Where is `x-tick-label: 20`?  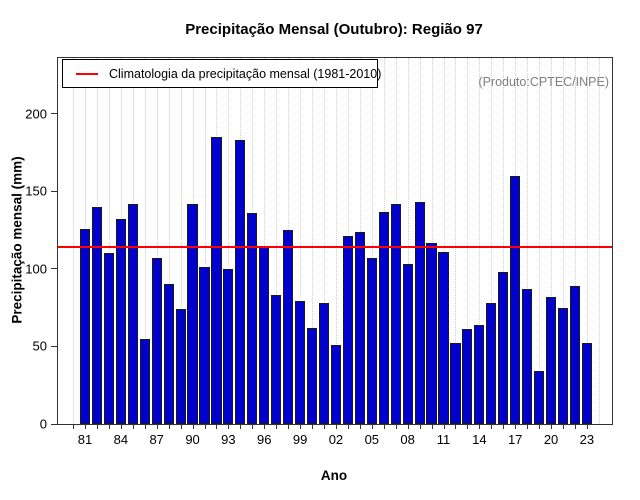
x-tick-label: 20 is located at coordinates (551, 439).